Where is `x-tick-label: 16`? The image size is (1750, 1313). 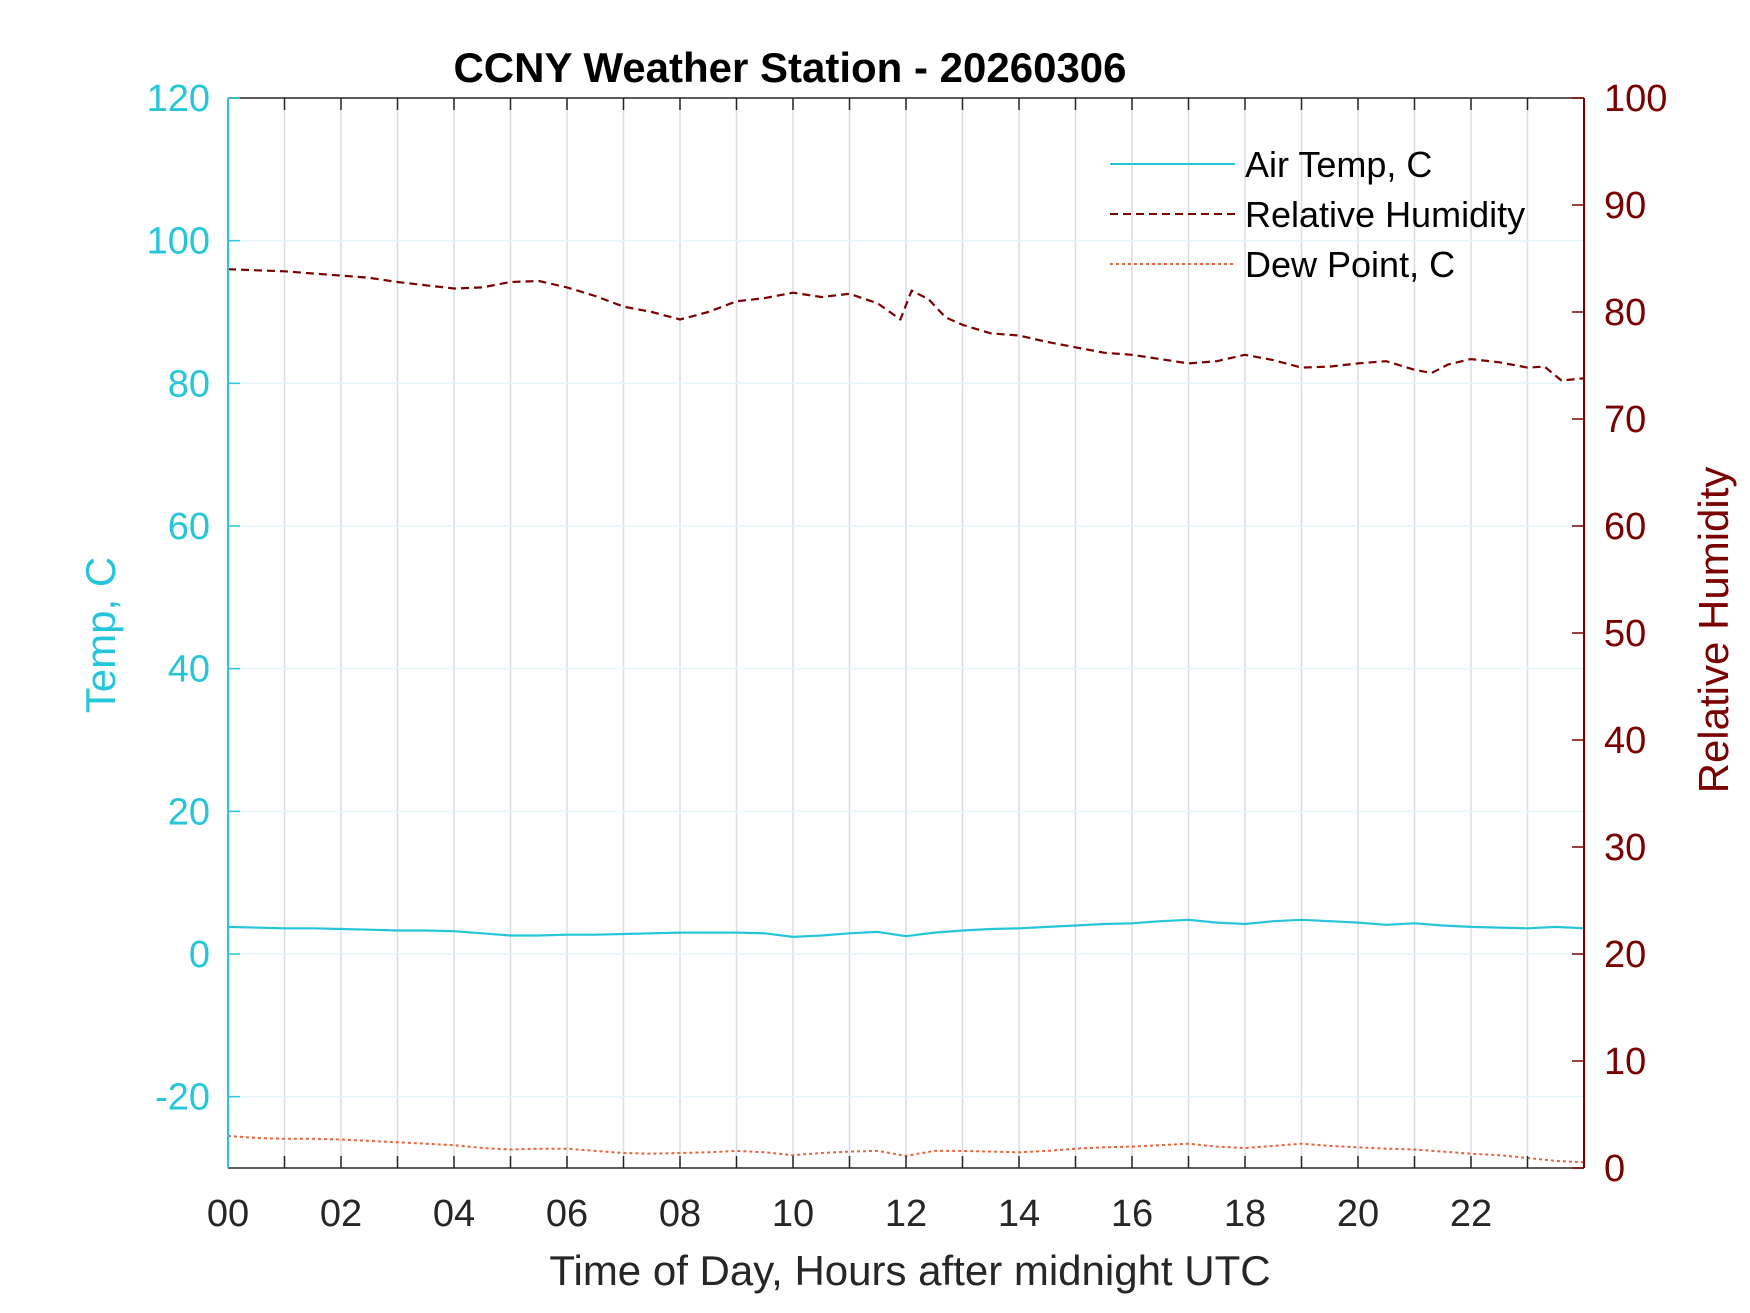
x-tick-label: 16 is located at coordinates (1132, 1214).